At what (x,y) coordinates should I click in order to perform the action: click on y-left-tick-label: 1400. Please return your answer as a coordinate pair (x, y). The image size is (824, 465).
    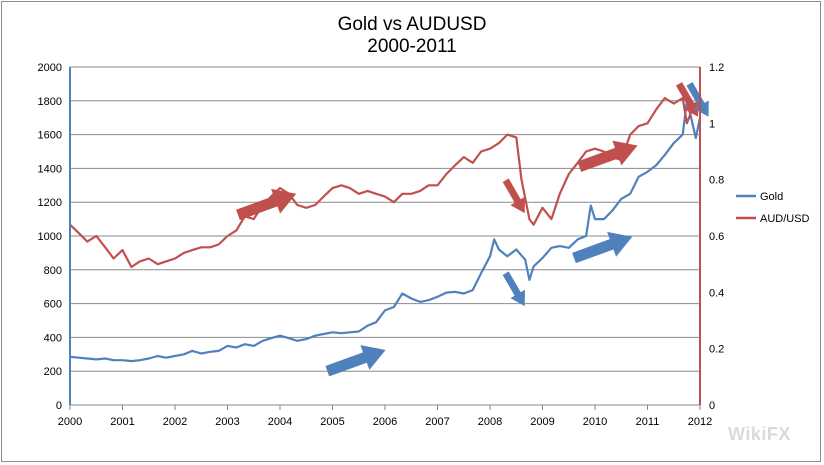
    Looking at the image, I should click on (50, 169).